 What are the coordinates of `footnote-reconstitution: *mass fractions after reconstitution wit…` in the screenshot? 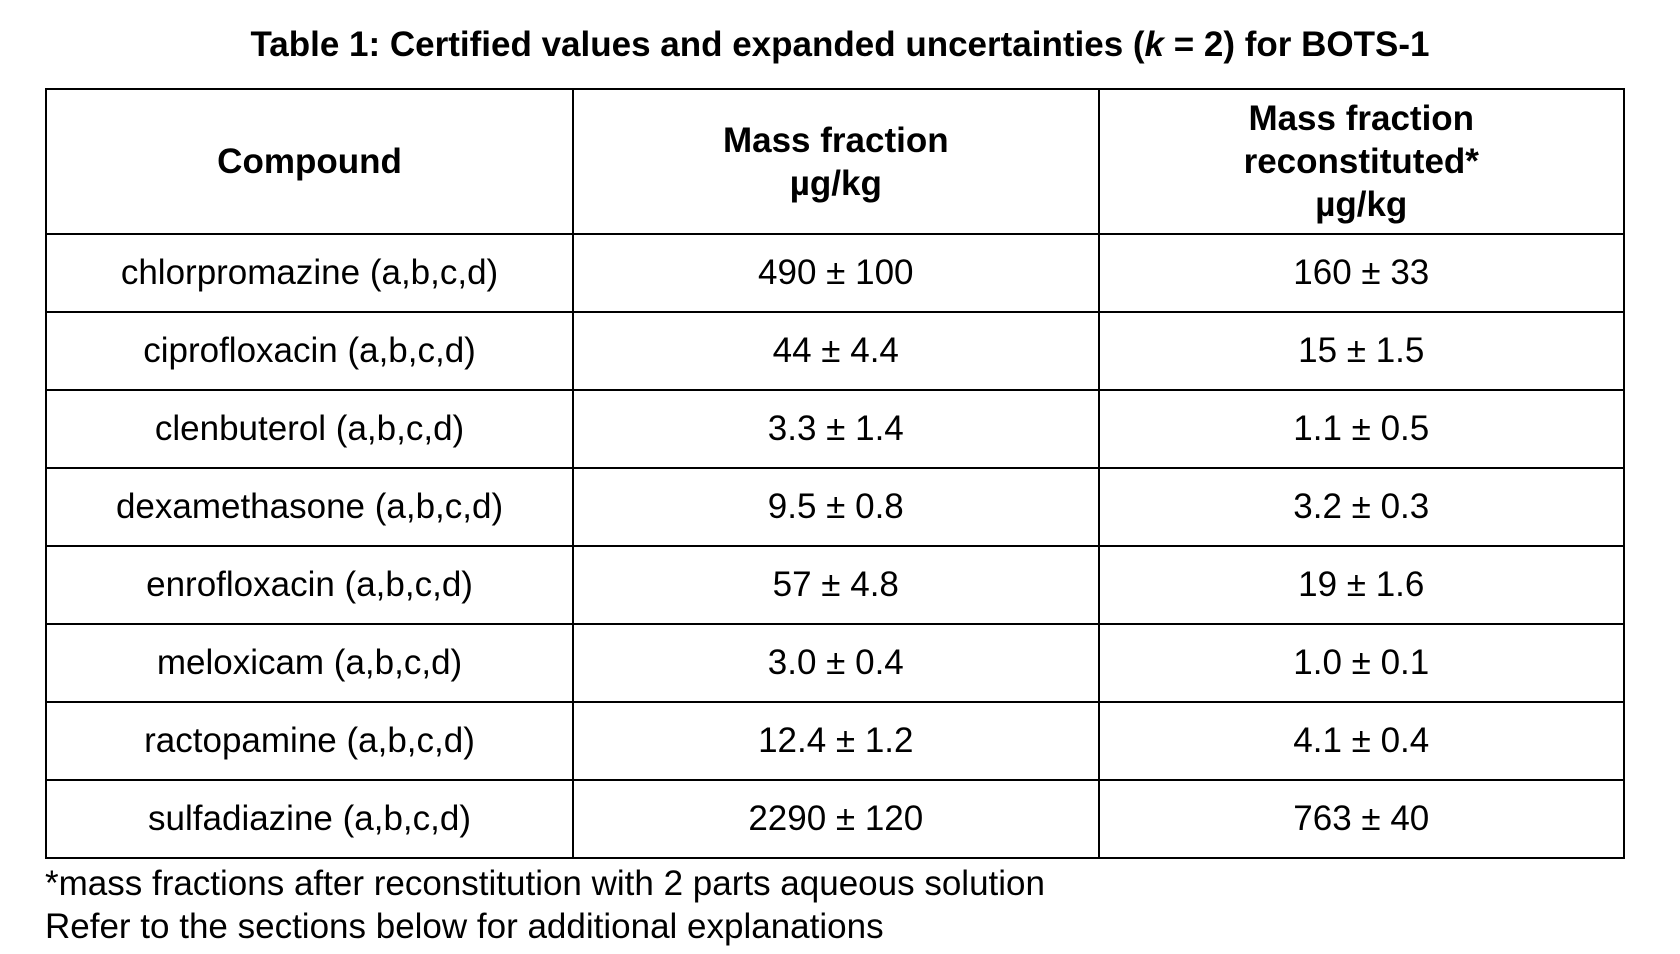 It's located at (545, 883).